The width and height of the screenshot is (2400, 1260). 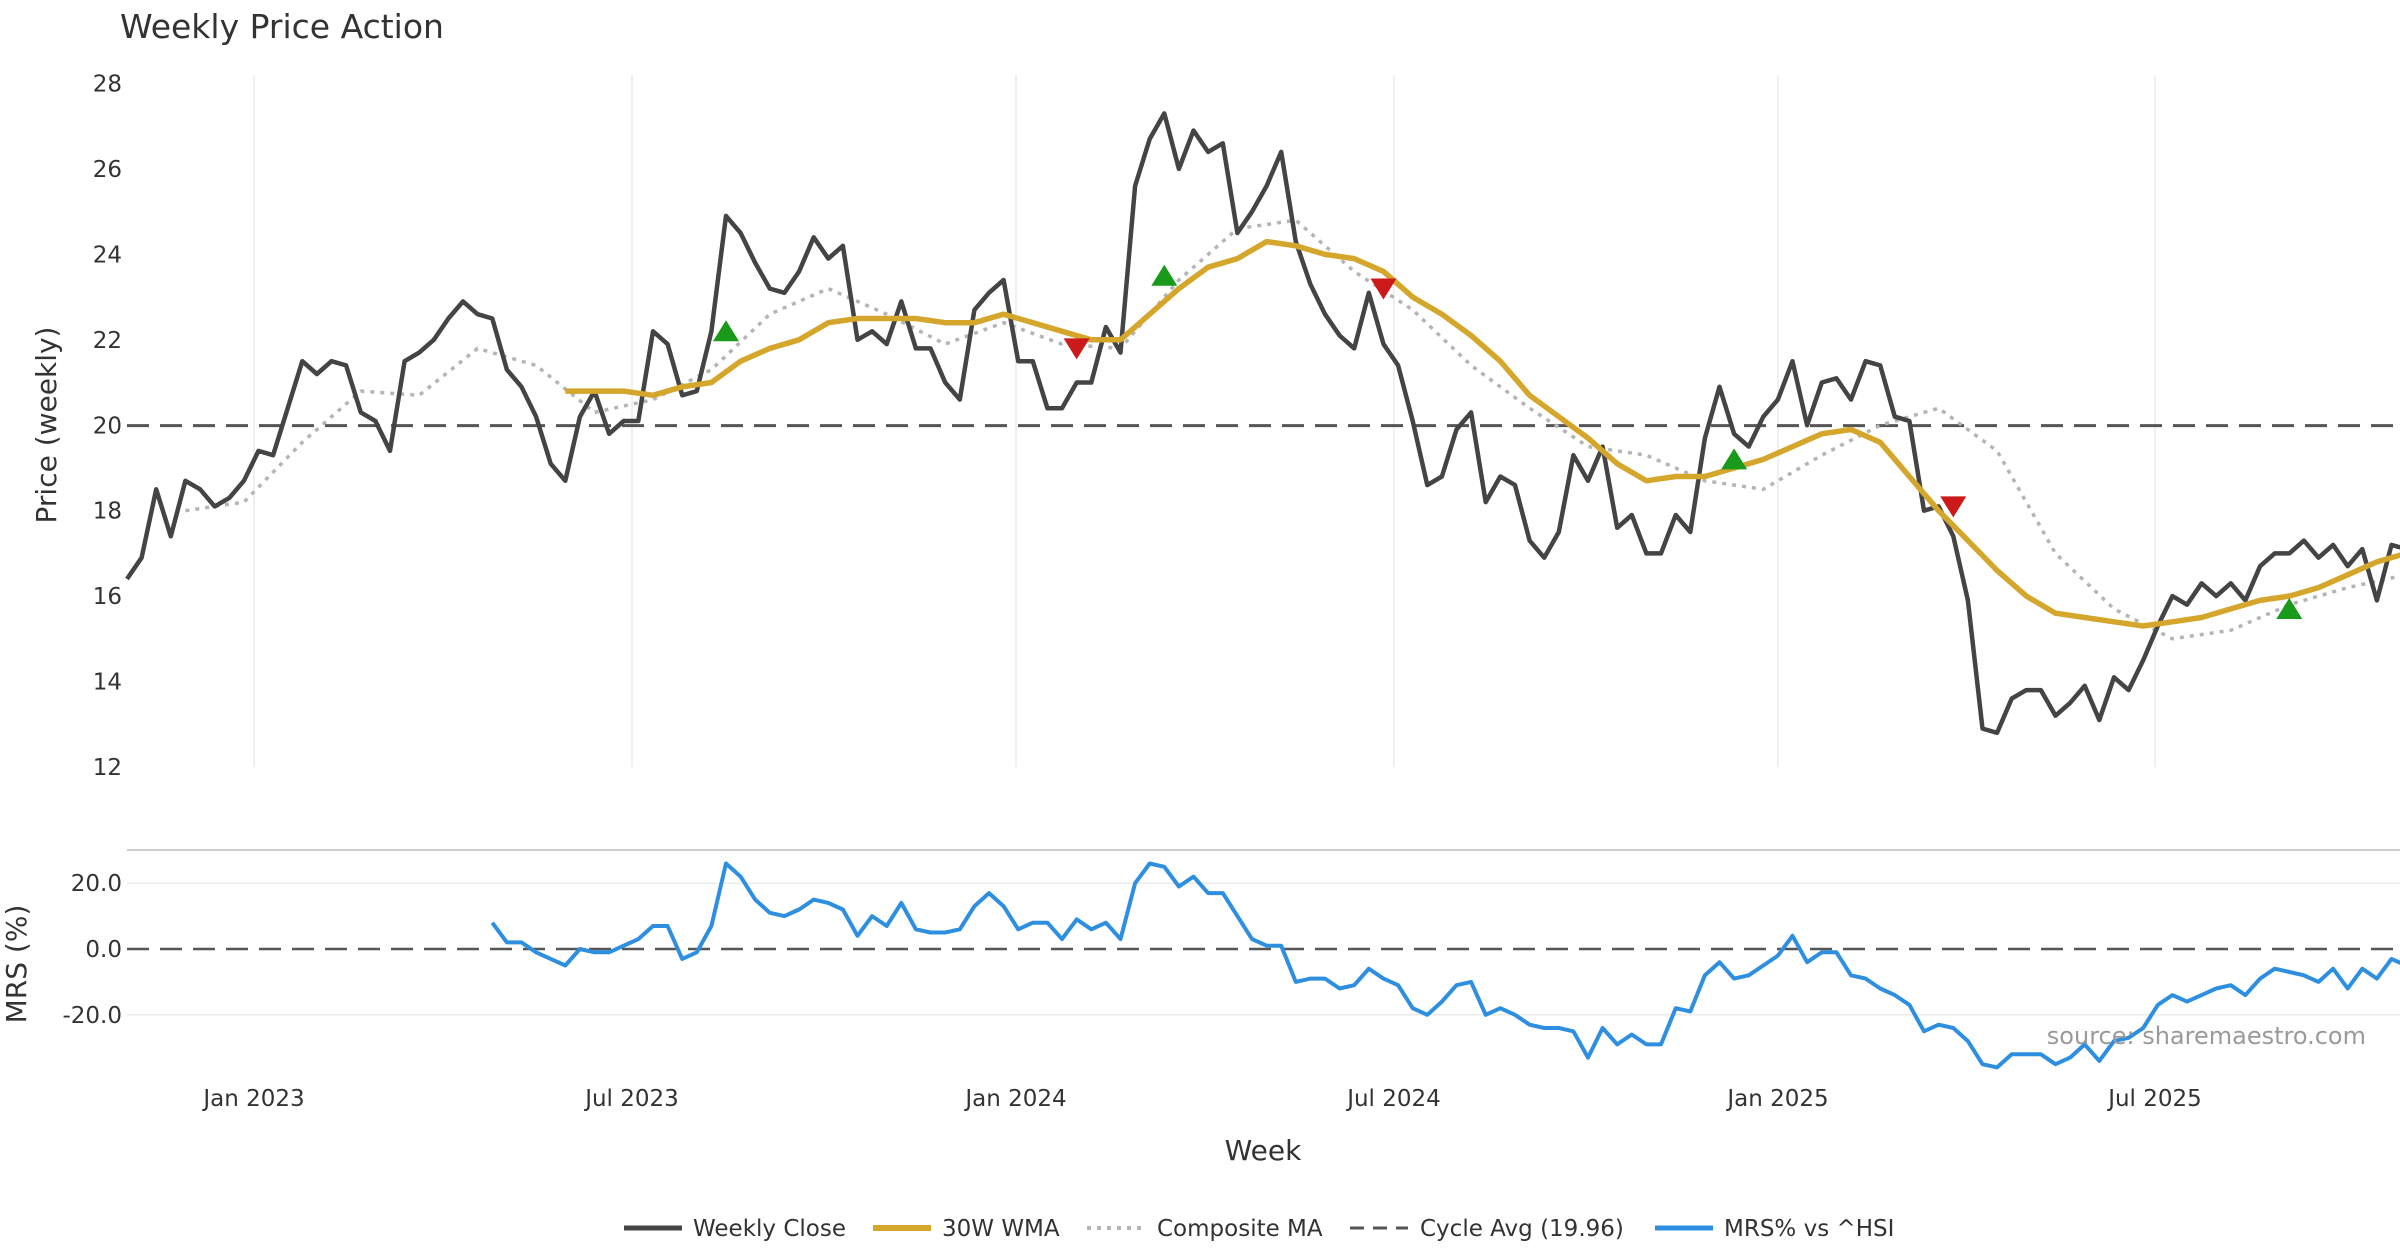 I want to click on price-y-tick-label: 14, so click(x=107, y=683).